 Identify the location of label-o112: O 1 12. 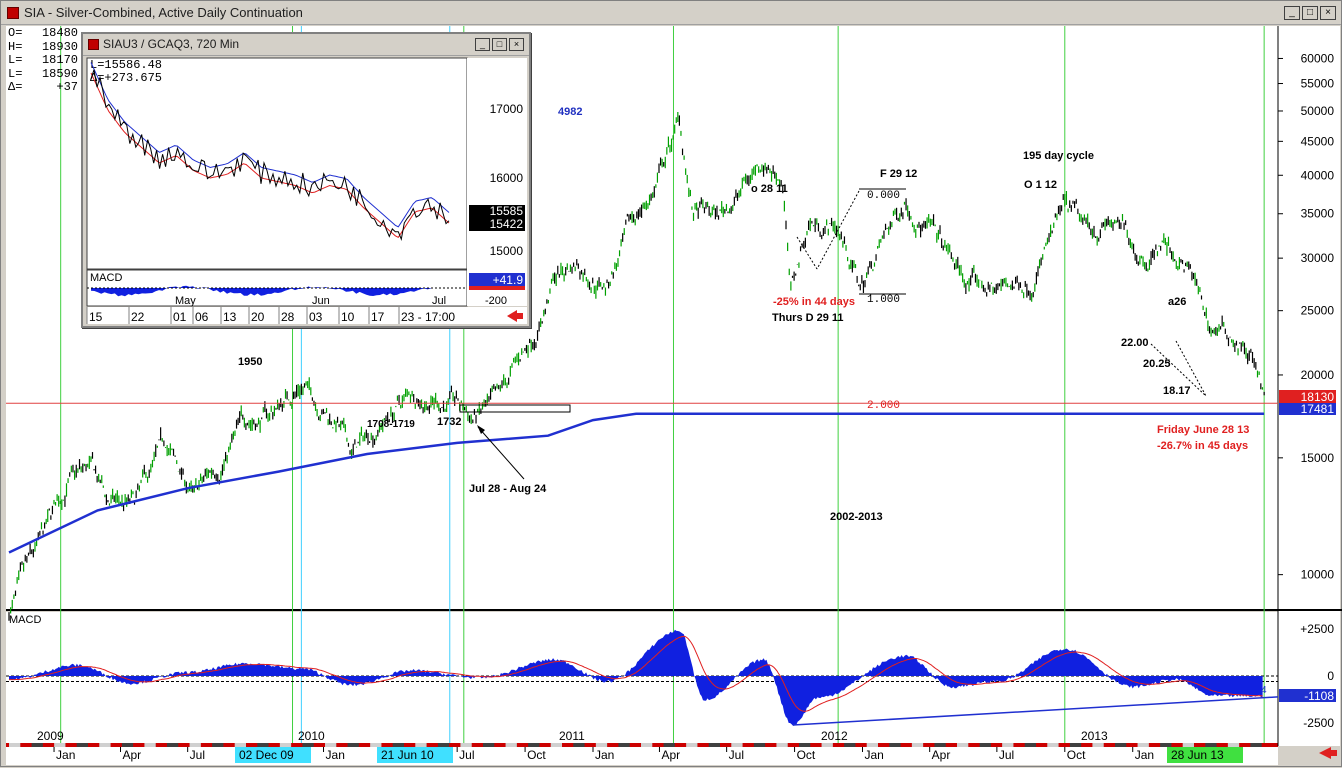
(1040, 185).